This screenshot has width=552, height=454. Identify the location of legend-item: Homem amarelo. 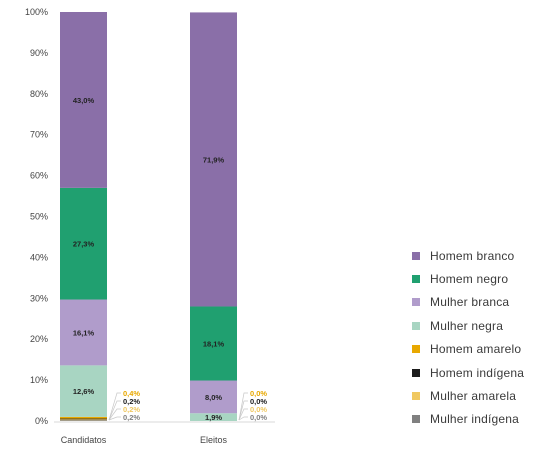
(468, 349).